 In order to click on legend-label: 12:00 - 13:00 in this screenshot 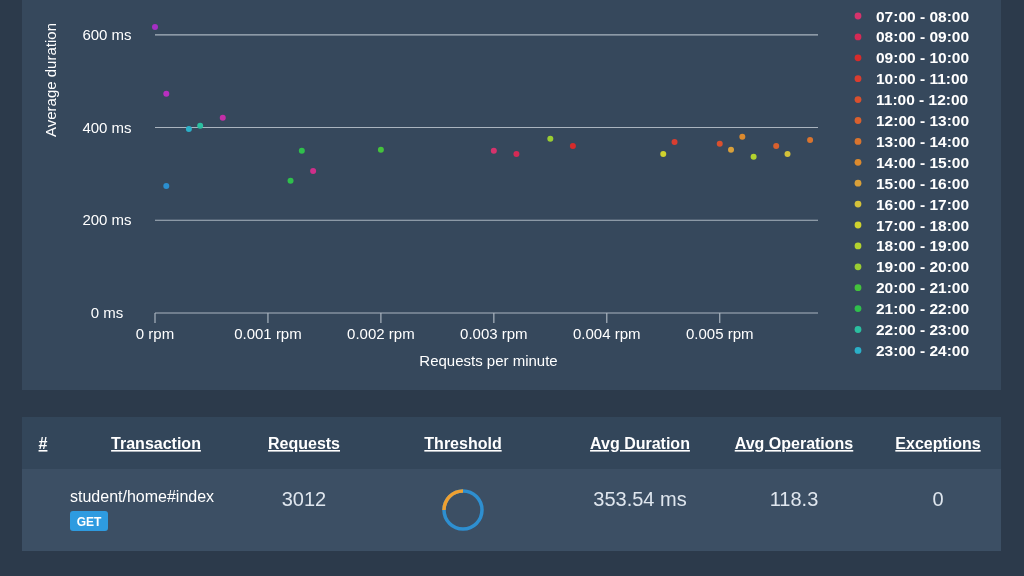, I will do `click(923, 120)`.